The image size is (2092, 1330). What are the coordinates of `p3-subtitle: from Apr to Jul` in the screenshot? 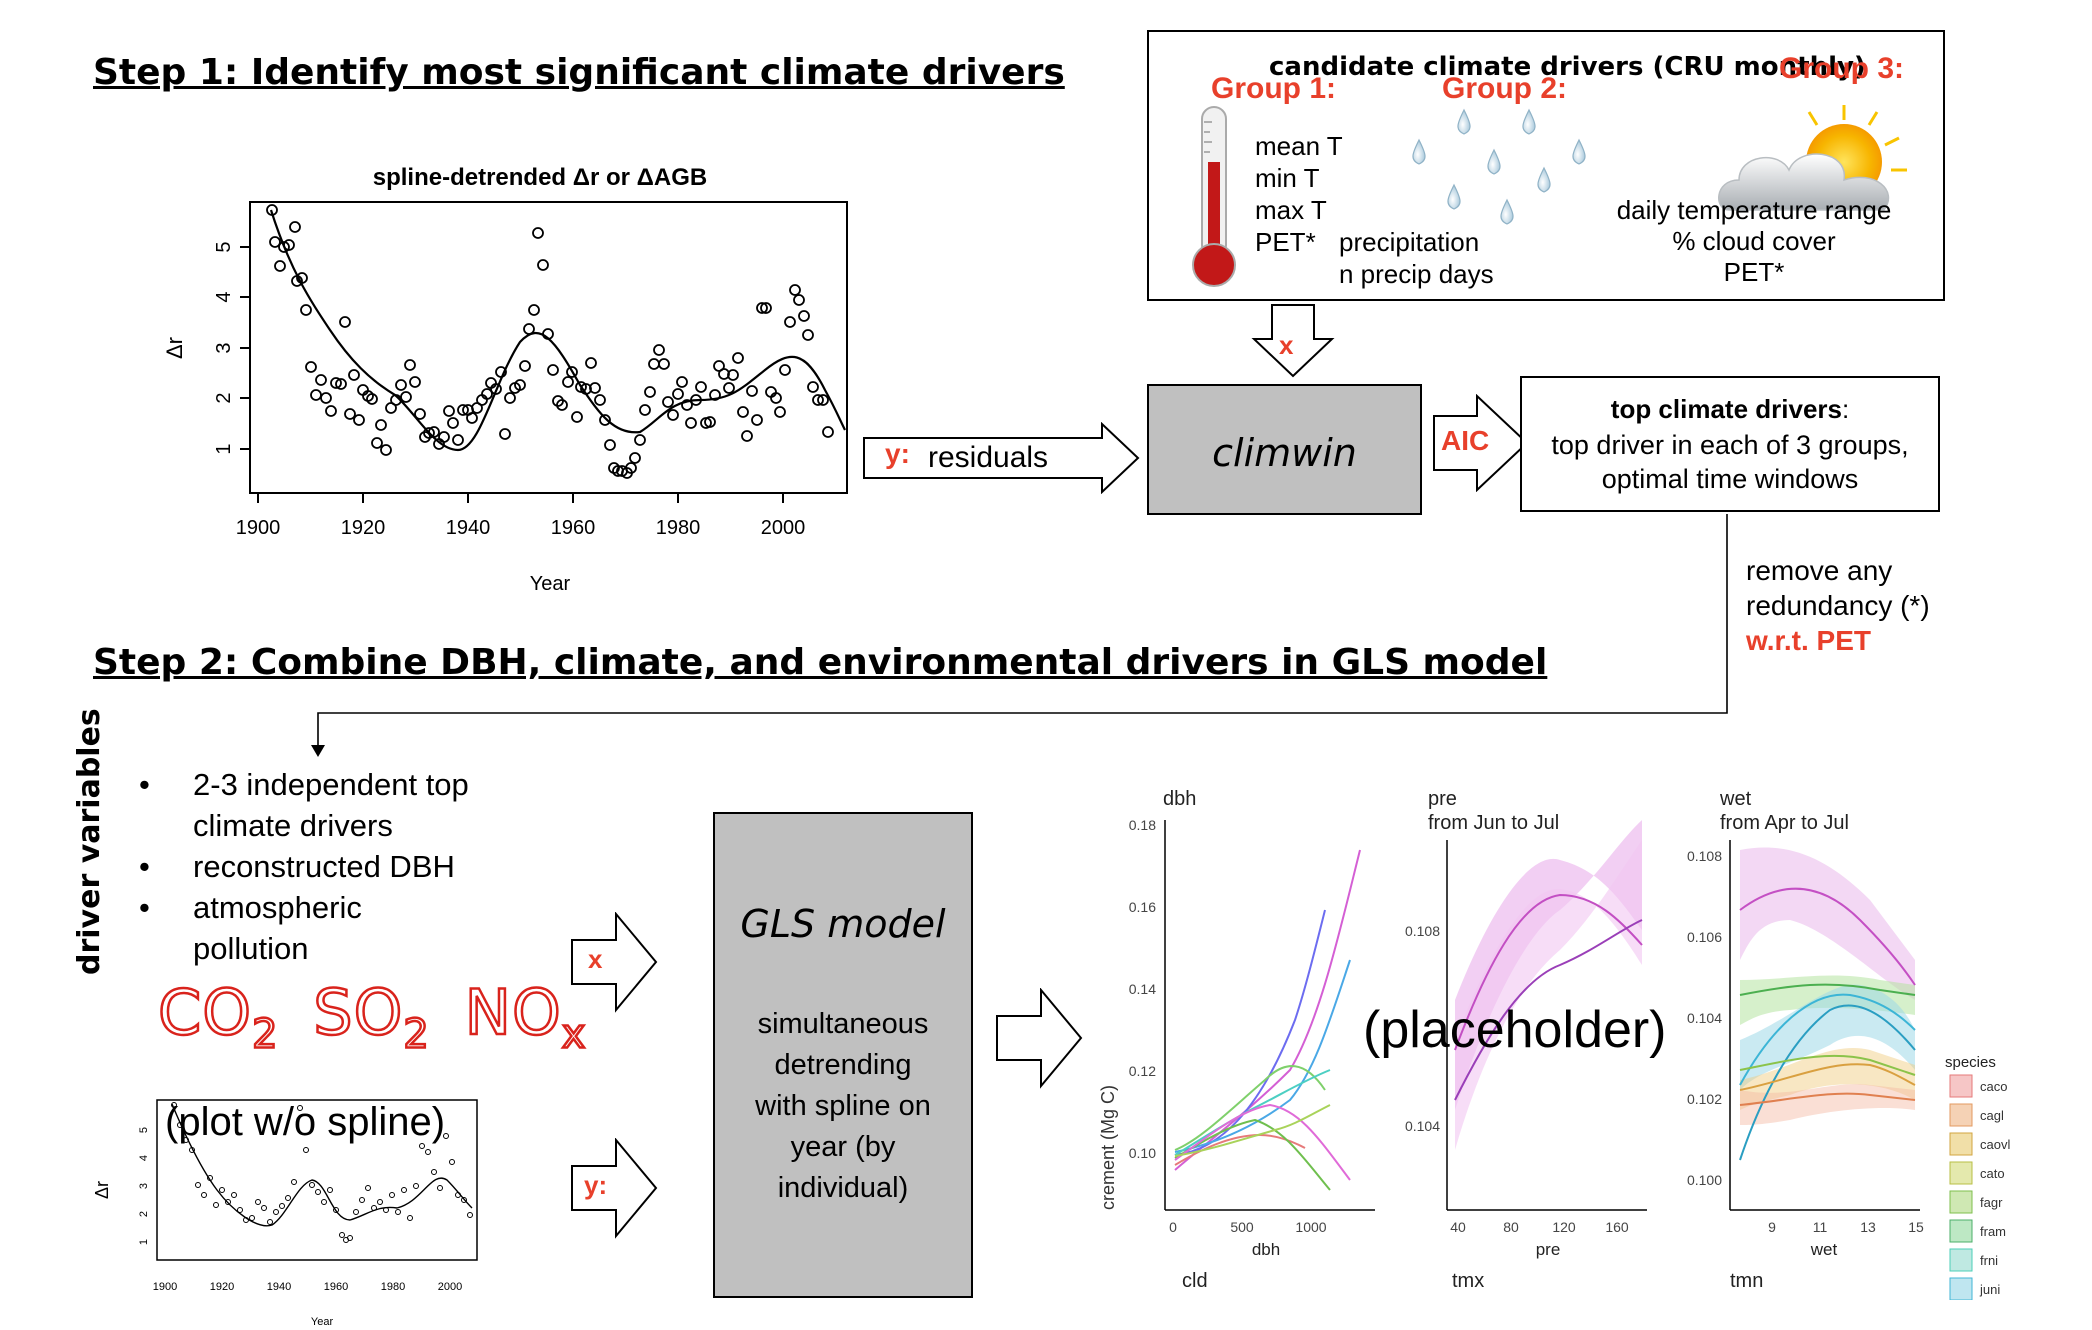 It's located at (1784, 823).